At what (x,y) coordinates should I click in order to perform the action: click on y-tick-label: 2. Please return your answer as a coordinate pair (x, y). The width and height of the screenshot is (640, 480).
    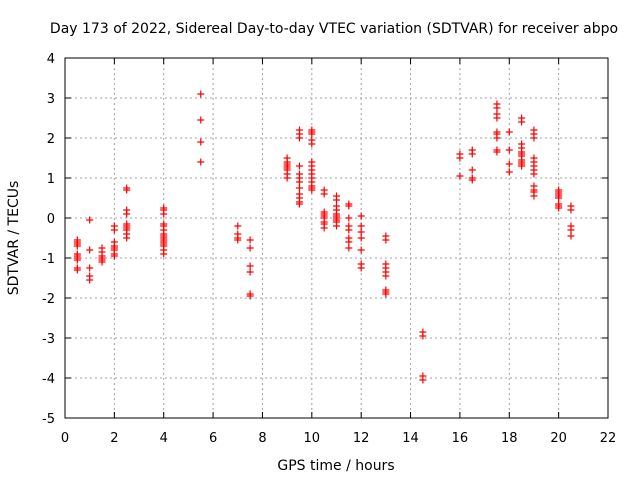
    Looking at the image, I should click on (51, 139).